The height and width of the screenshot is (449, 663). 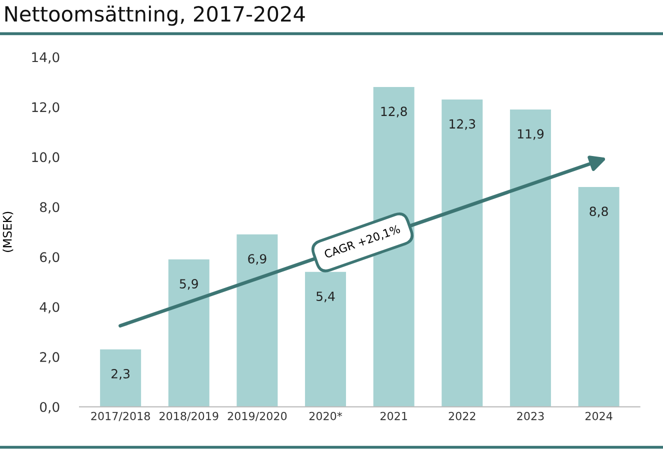 What do you see at coordinates (50, 208) in the screenshot?
I see `y-tick-label: 8,0` at bounding box center [50, 208].